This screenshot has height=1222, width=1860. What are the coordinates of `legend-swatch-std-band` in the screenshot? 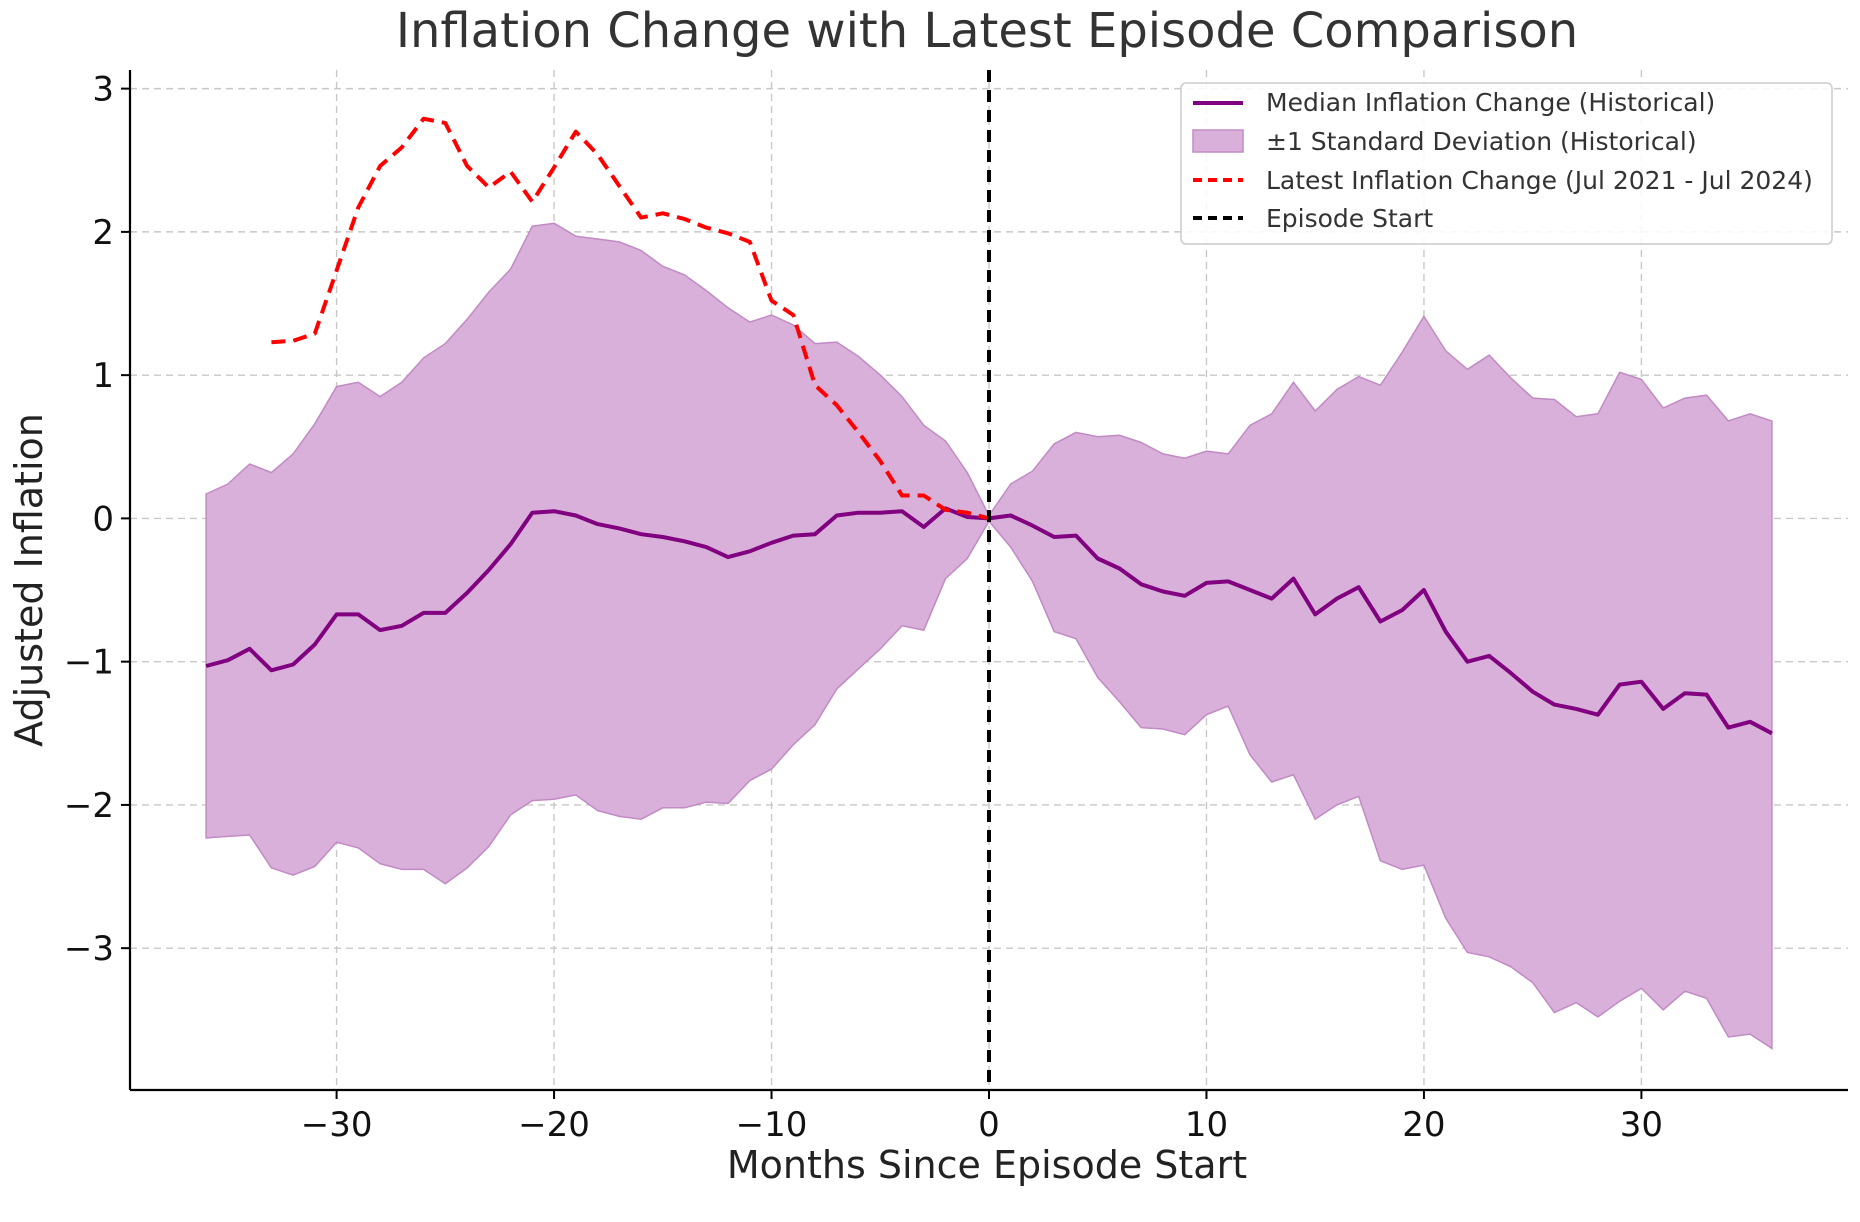 It's located at (1218, 141).